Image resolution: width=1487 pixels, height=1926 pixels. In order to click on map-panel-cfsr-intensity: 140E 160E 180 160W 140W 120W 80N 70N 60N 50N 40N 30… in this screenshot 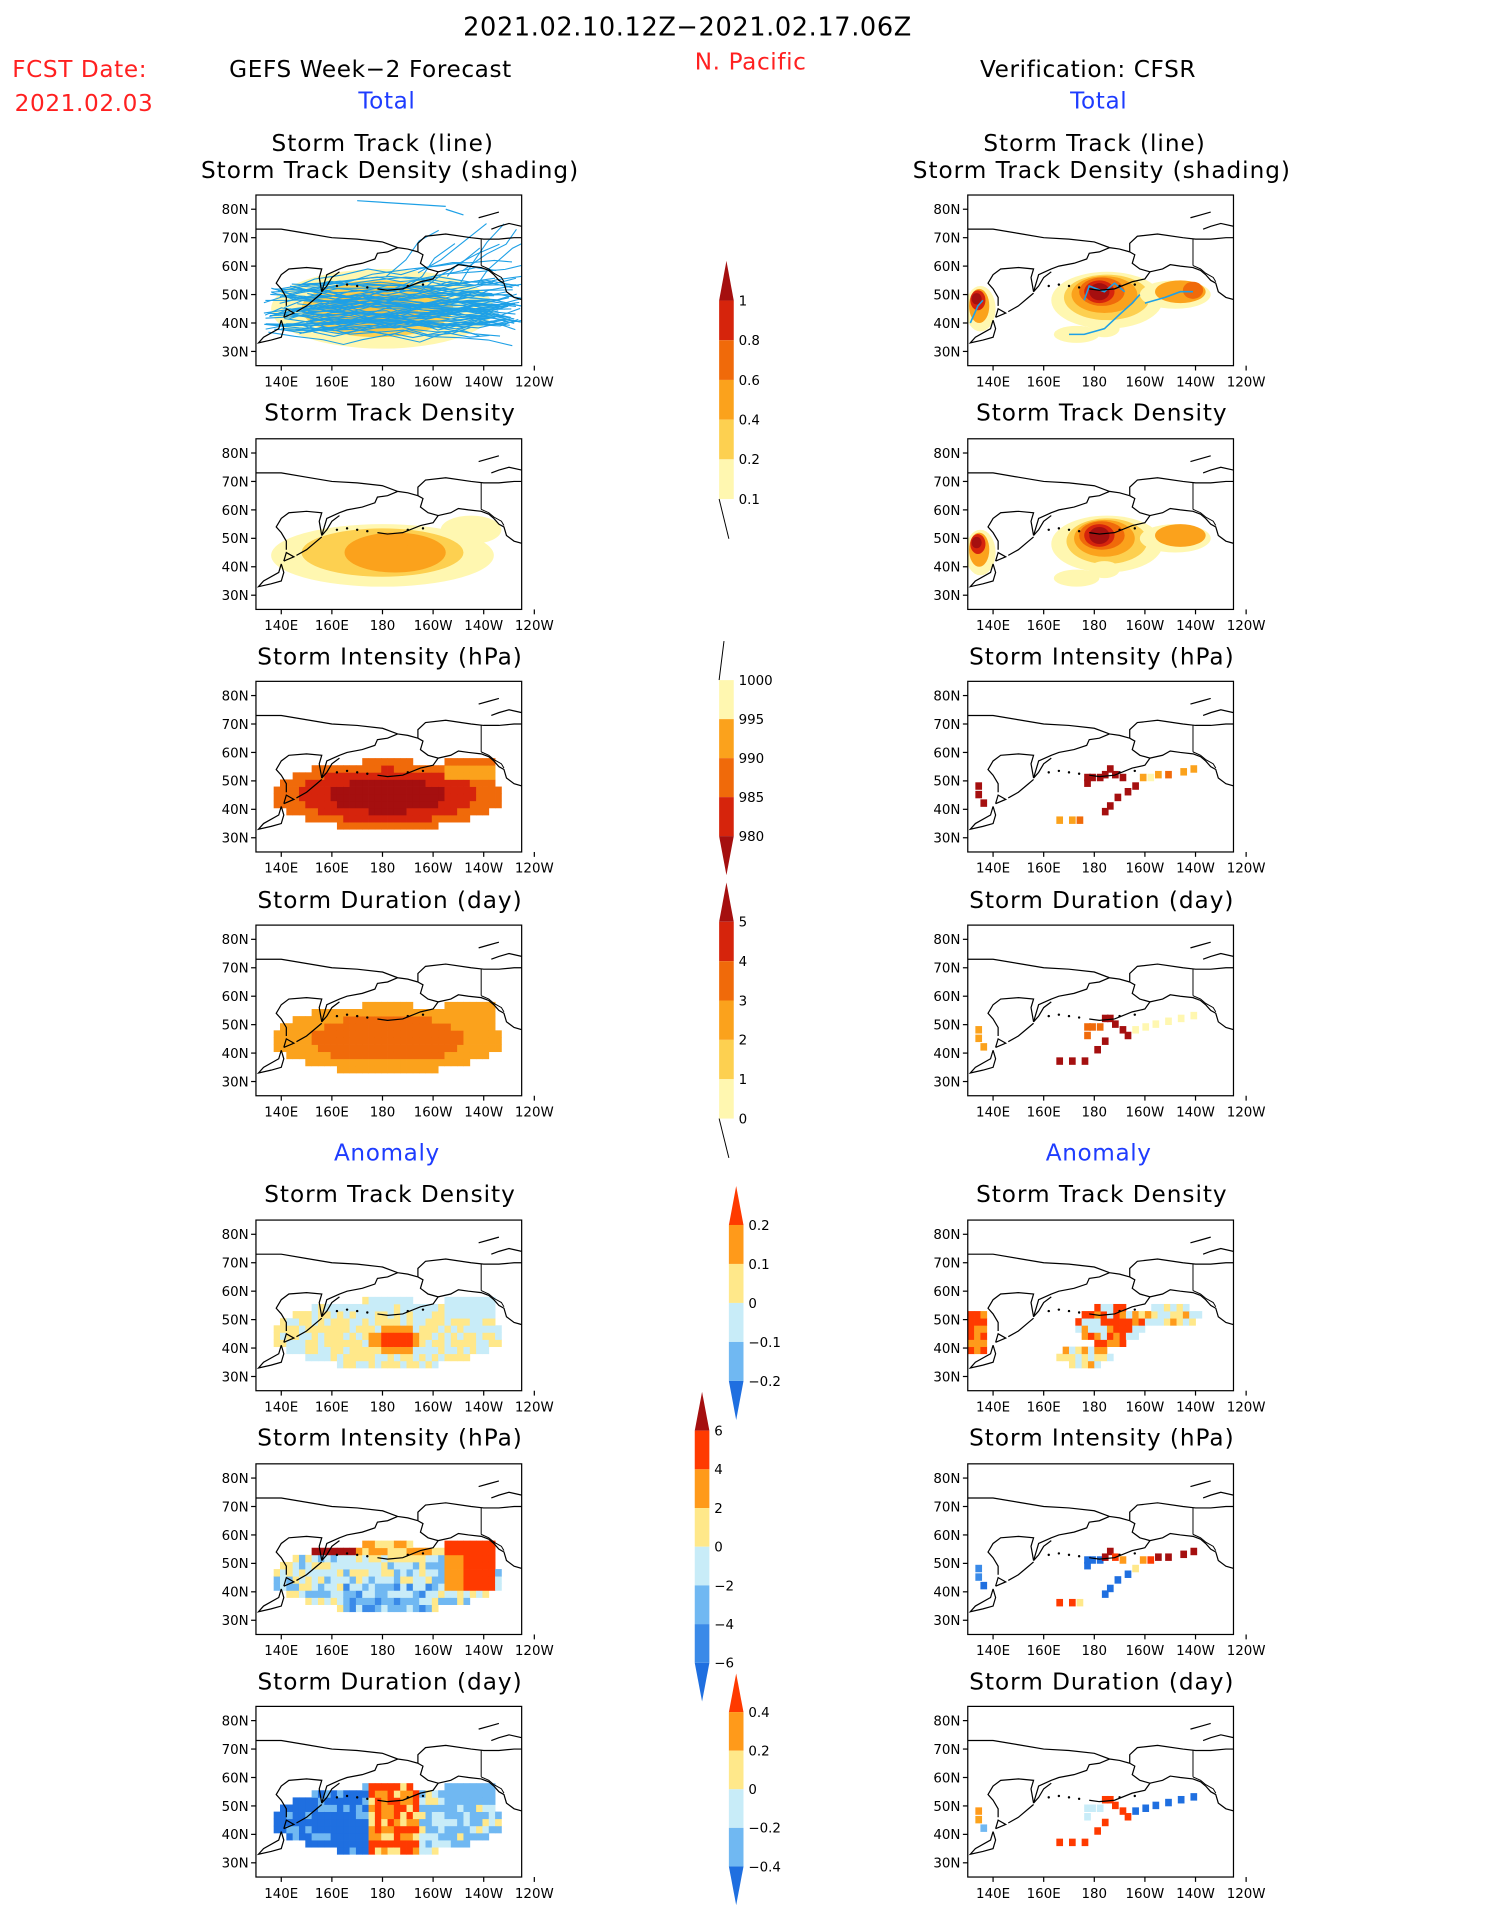, I will do `click(1092, 778)`.